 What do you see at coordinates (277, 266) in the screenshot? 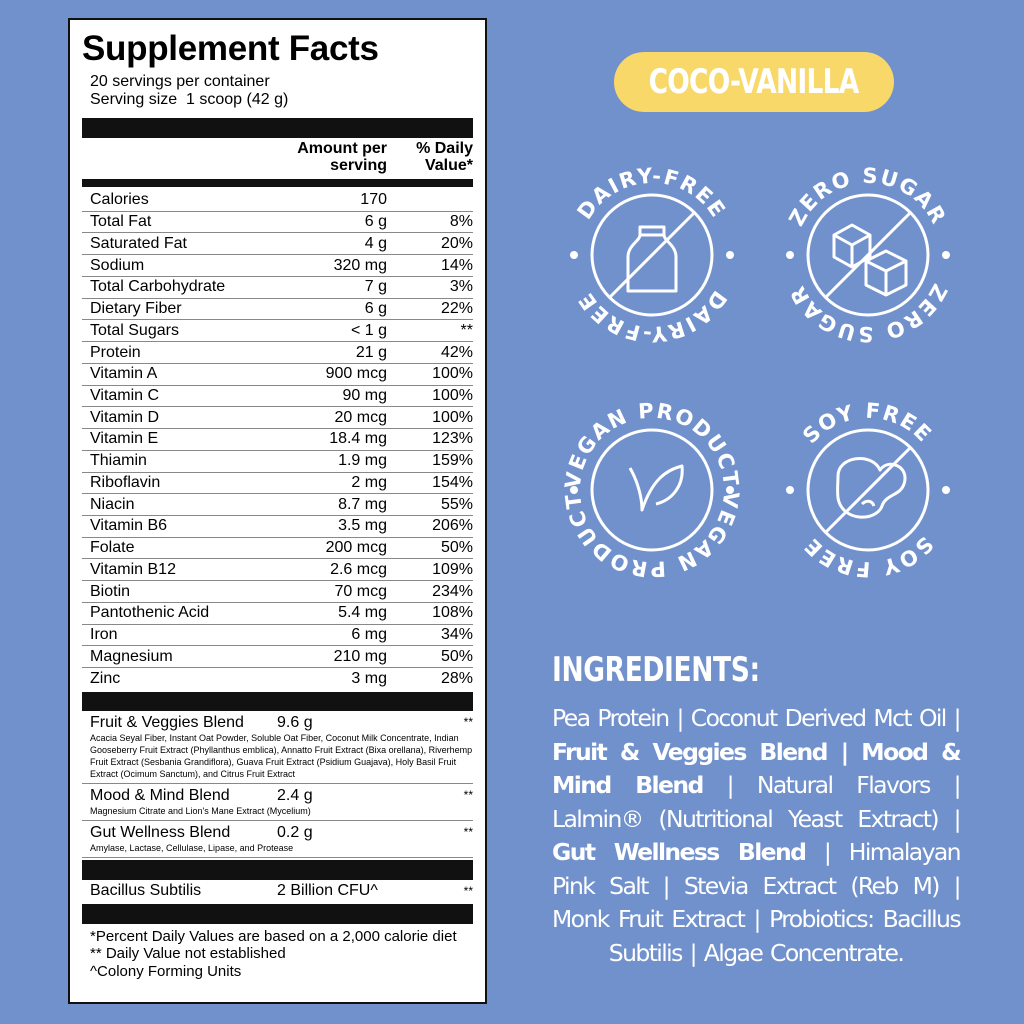
I see `nutrient-row: Sodium 320 mg 14%` at bounding box center [277, 266].